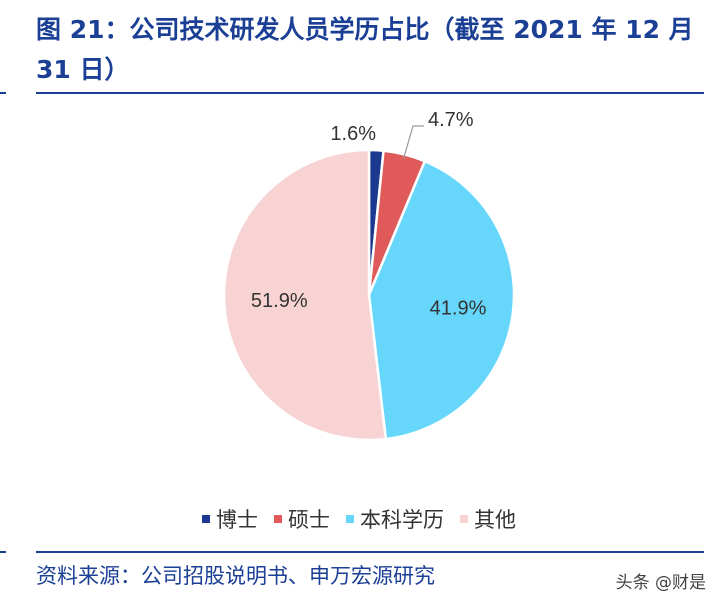  What do you see at coordinates (370, 93) in the screenshot?
I see `title-divider` at bounding box center [370, 93].